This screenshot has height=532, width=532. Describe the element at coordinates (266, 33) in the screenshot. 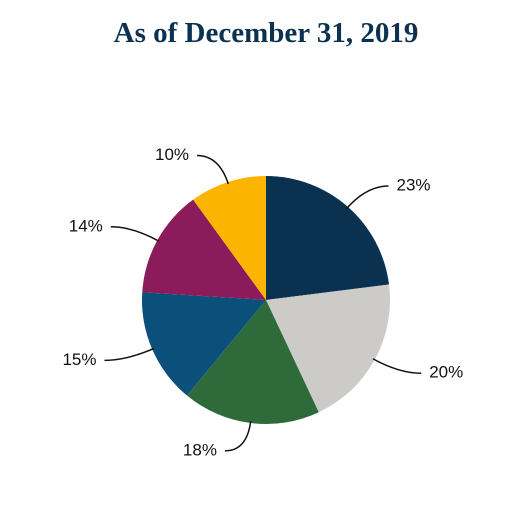

I see `chart-title: As of December 31, 2019` at that location.